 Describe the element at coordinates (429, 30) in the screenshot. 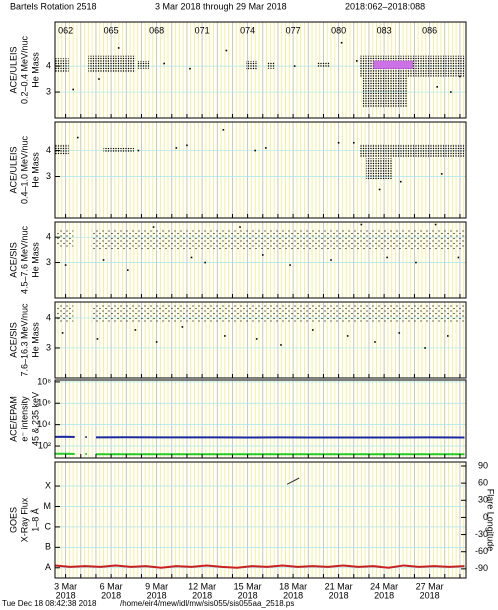

I see `doy-tick-label: 086` at that location.